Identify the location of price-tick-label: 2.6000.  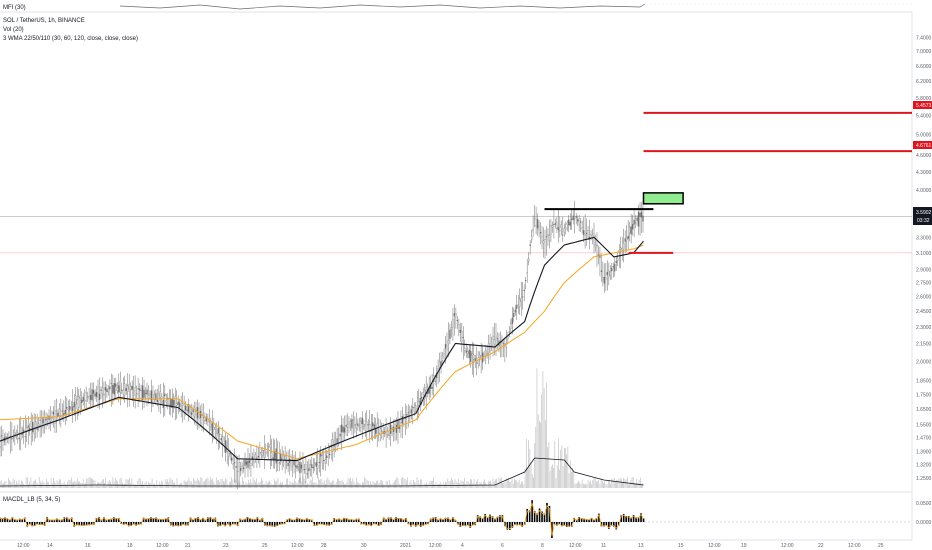
(924, 297).